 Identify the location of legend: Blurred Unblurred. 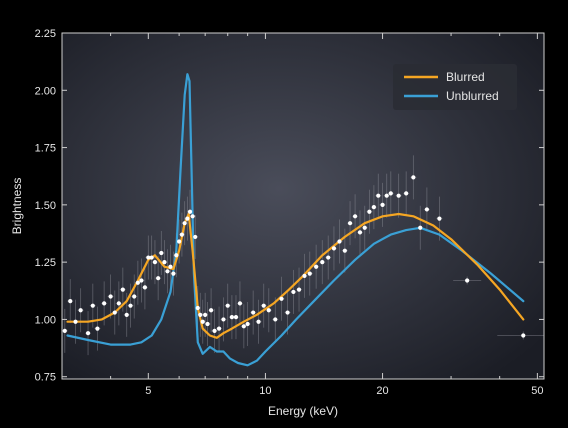
(455, 87).